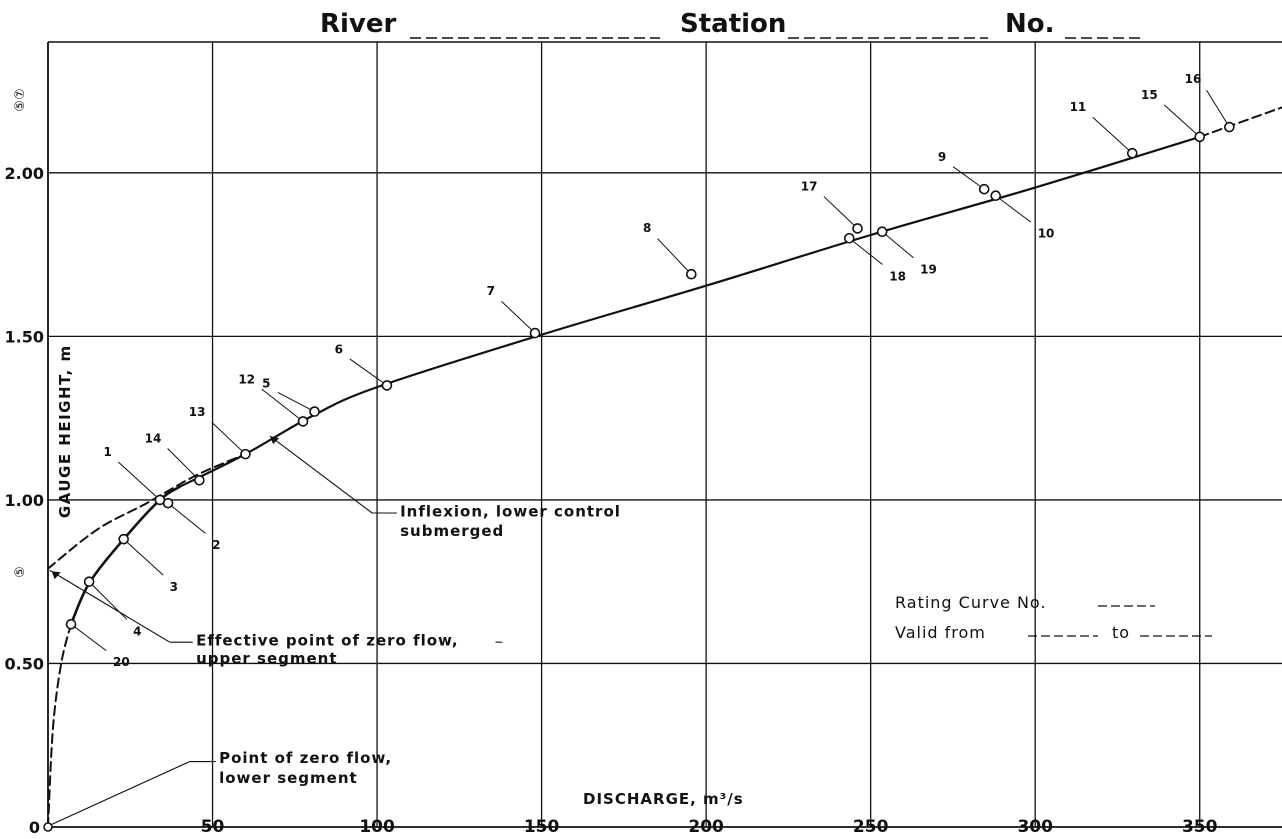 The height and width of the screenshot is (839, 1282). I want to click on lower-curve-extension, so click(59, 725).